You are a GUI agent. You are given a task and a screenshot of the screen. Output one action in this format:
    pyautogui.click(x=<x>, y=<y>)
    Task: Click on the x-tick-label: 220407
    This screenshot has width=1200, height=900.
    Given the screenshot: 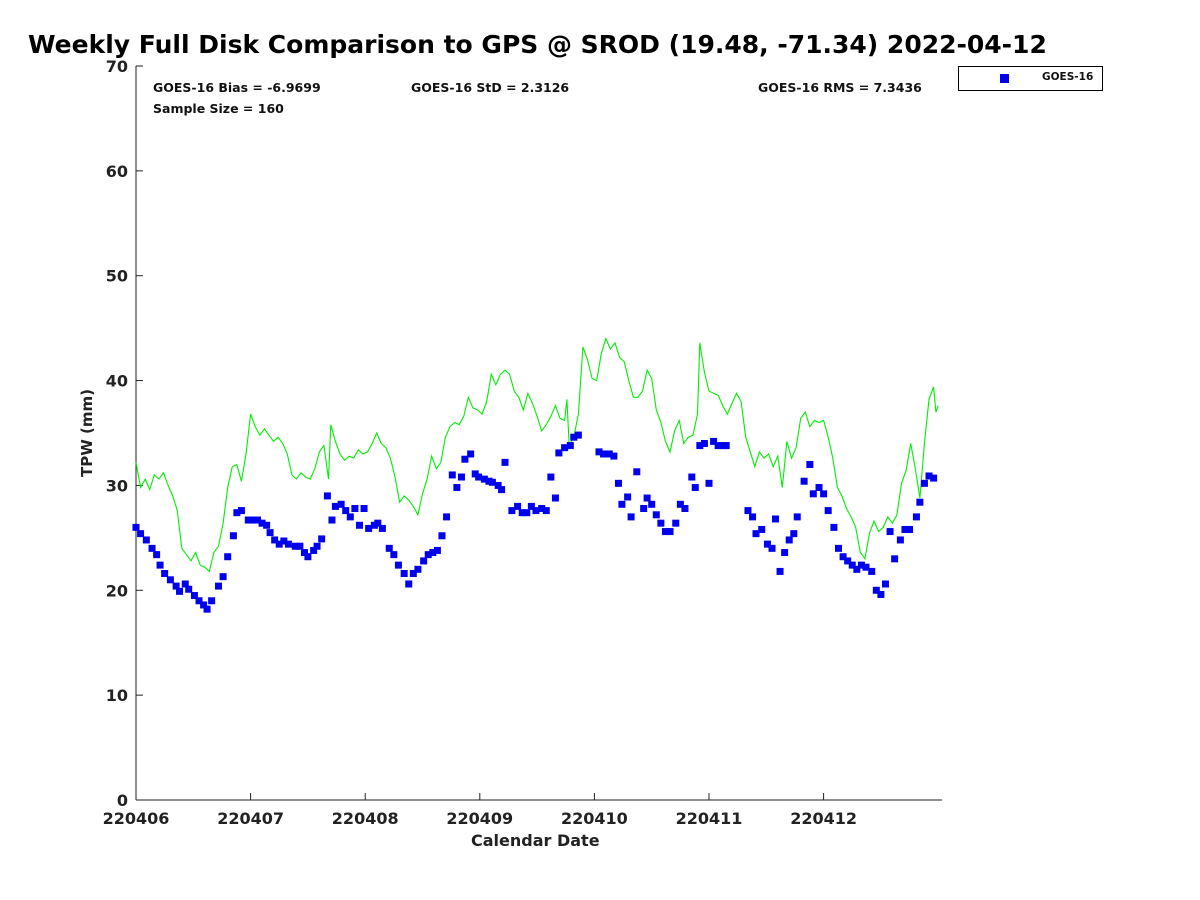 What is the action you would take?
    pyautogui.click(x=250, y=818)
    